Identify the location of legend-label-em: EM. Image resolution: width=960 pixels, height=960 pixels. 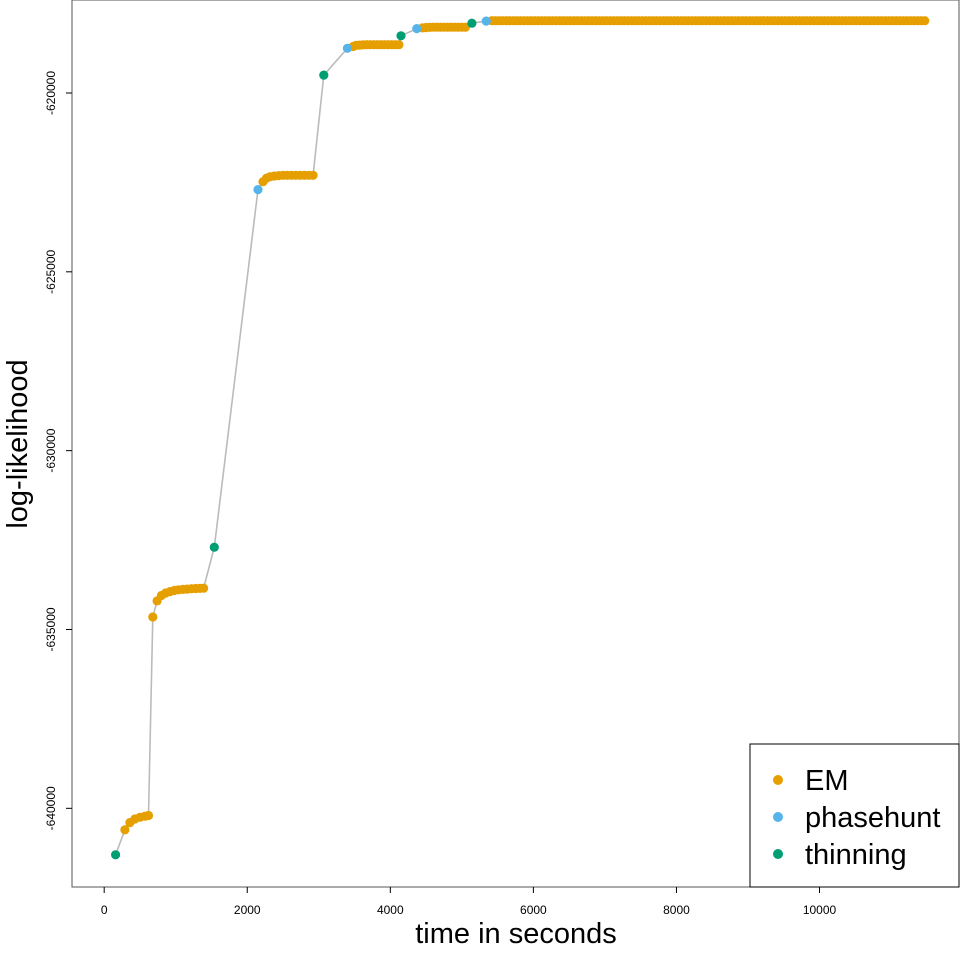
(827, 781).